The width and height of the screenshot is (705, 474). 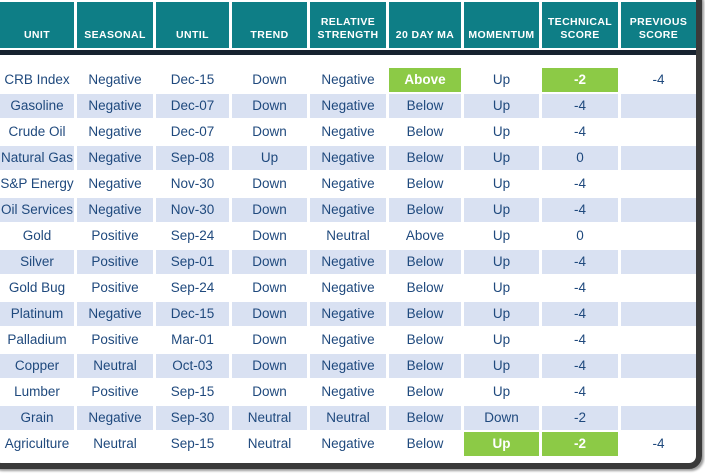 I want to click on column-header-unit: UNIT, so click(x=37, y=25).